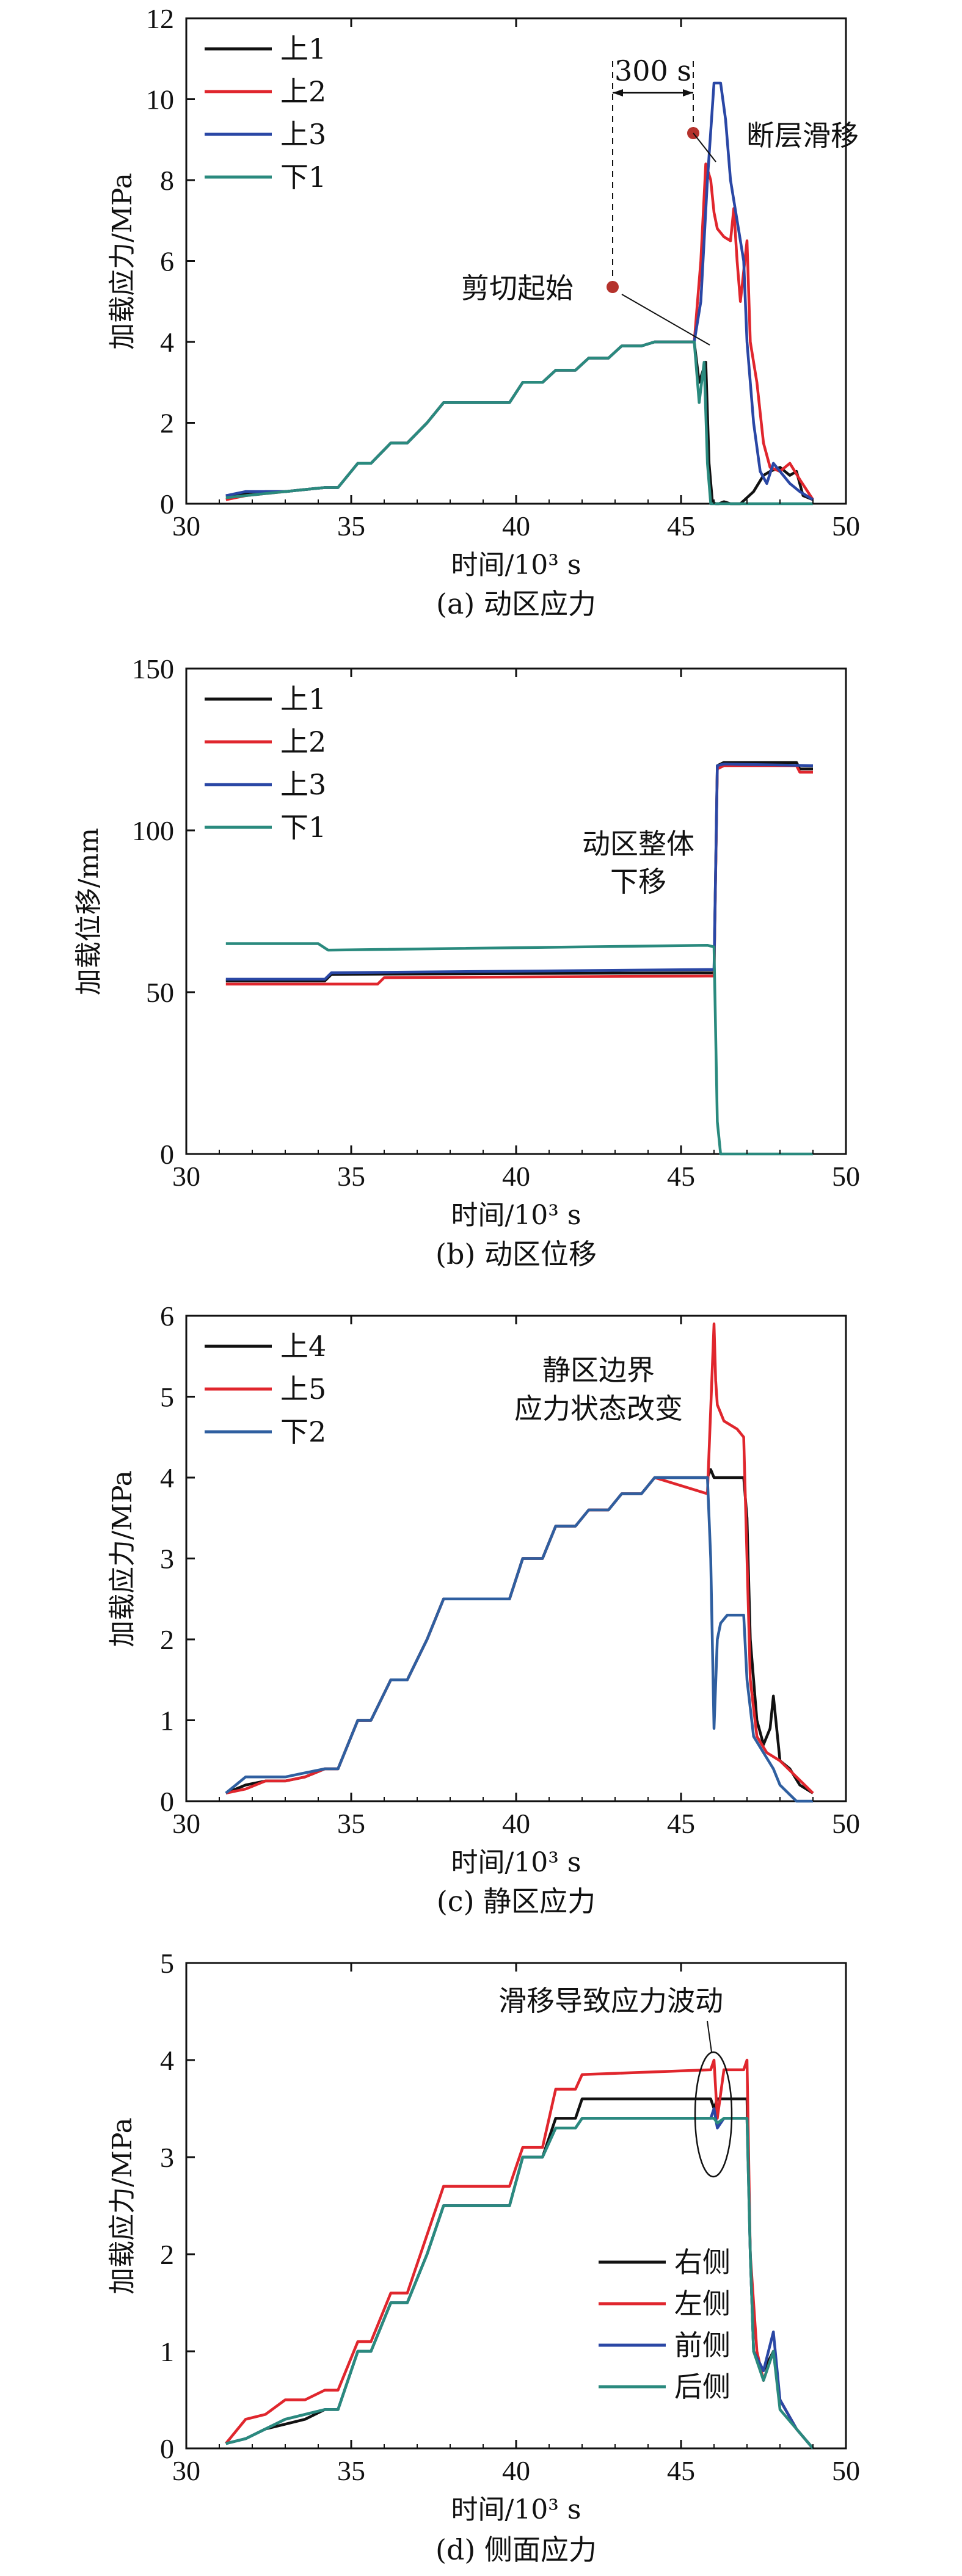 This screenshot has height=2576, width=962. What do you see at coordinates (265, 763) in the screenshot?
I see `legend: 上1 上2 上3 下1` at bounding box center [265, 763].